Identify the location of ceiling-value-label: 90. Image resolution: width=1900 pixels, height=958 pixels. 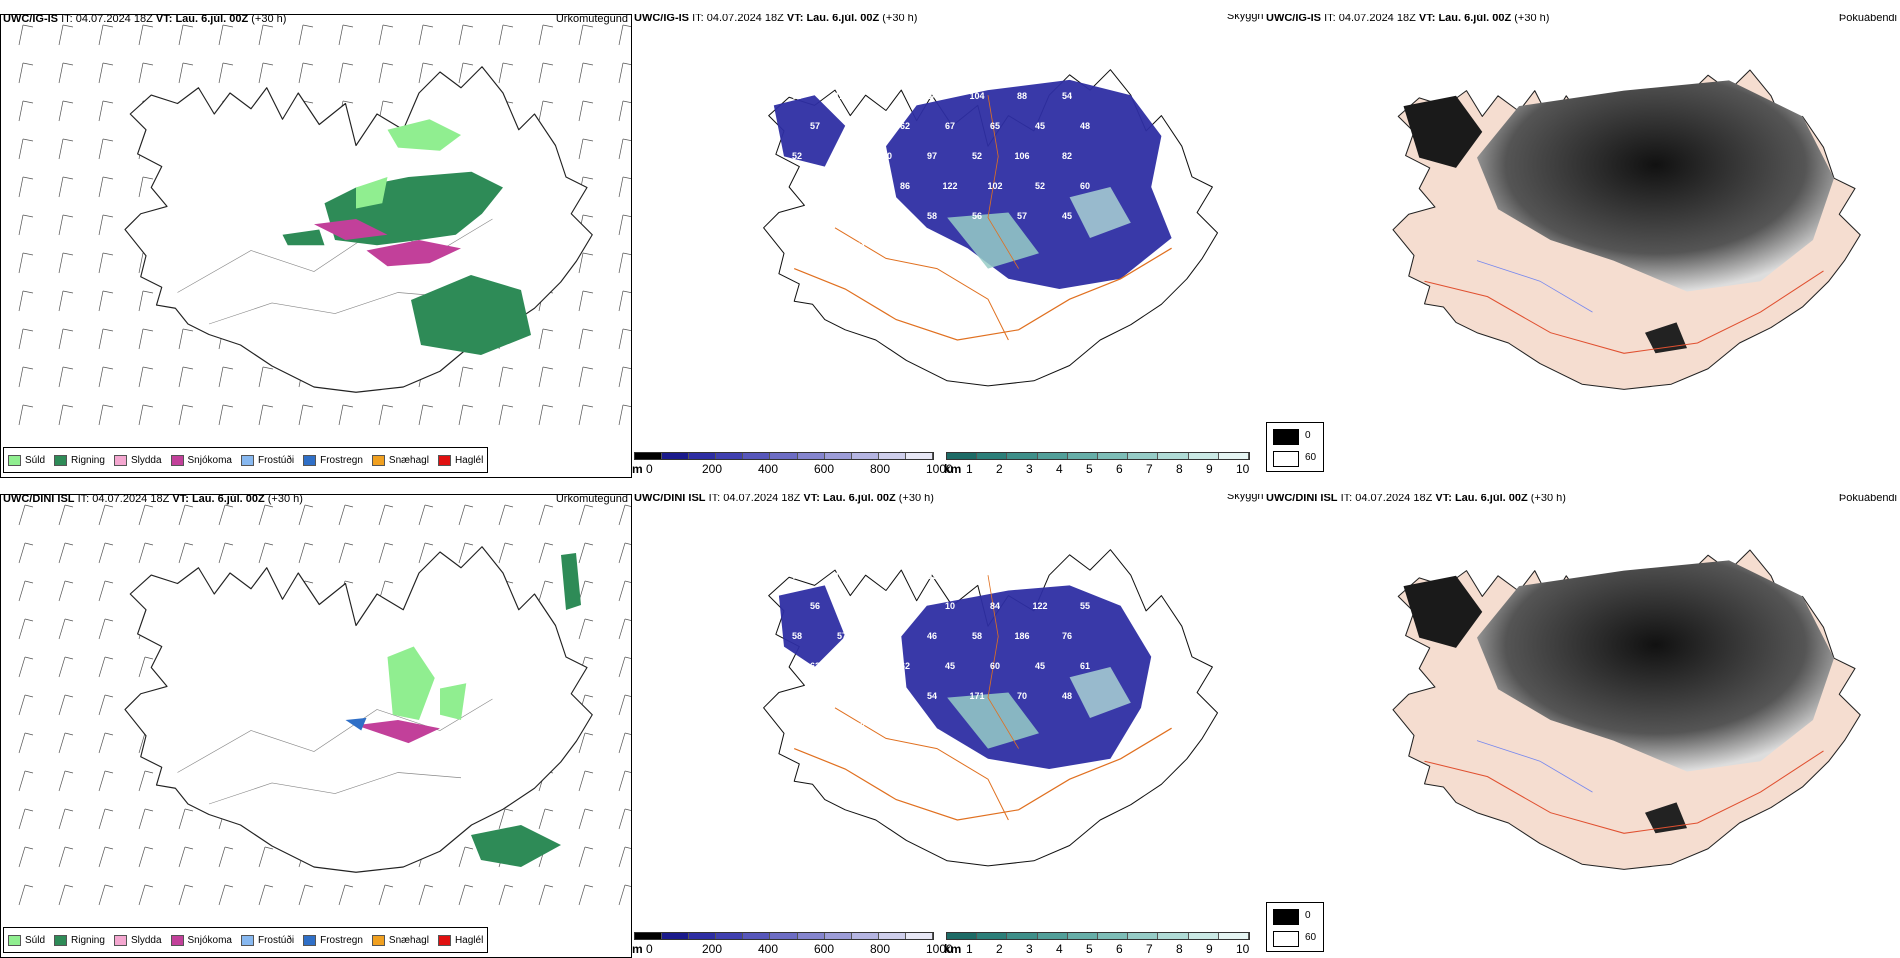
(752, 696).